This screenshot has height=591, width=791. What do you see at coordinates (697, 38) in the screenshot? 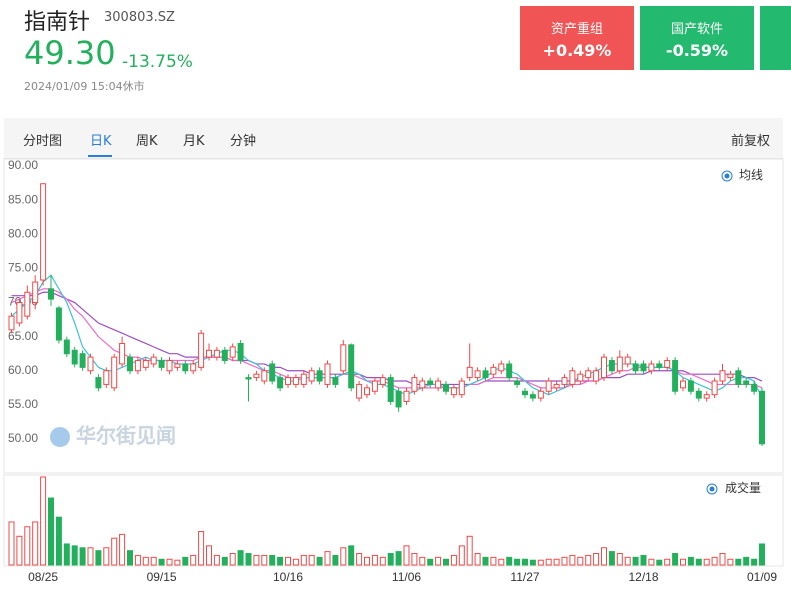
I see `tag-card: 国产软件 -0.59%` at bounding box center [697, 38].